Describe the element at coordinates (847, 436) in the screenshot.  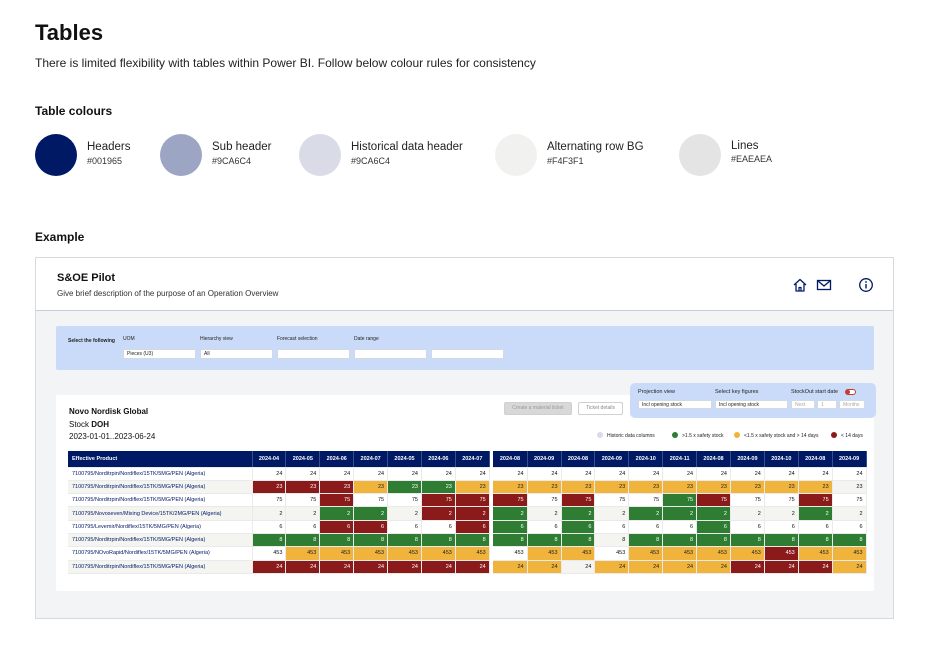
I see `legend-below-14-days: < 14 days` at that location.